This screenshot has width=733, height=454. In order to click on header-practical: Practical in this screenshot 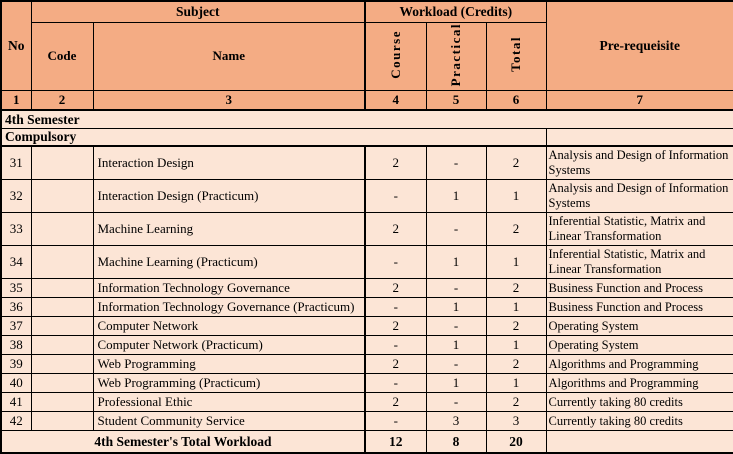, I will do `click(456, 56)`.